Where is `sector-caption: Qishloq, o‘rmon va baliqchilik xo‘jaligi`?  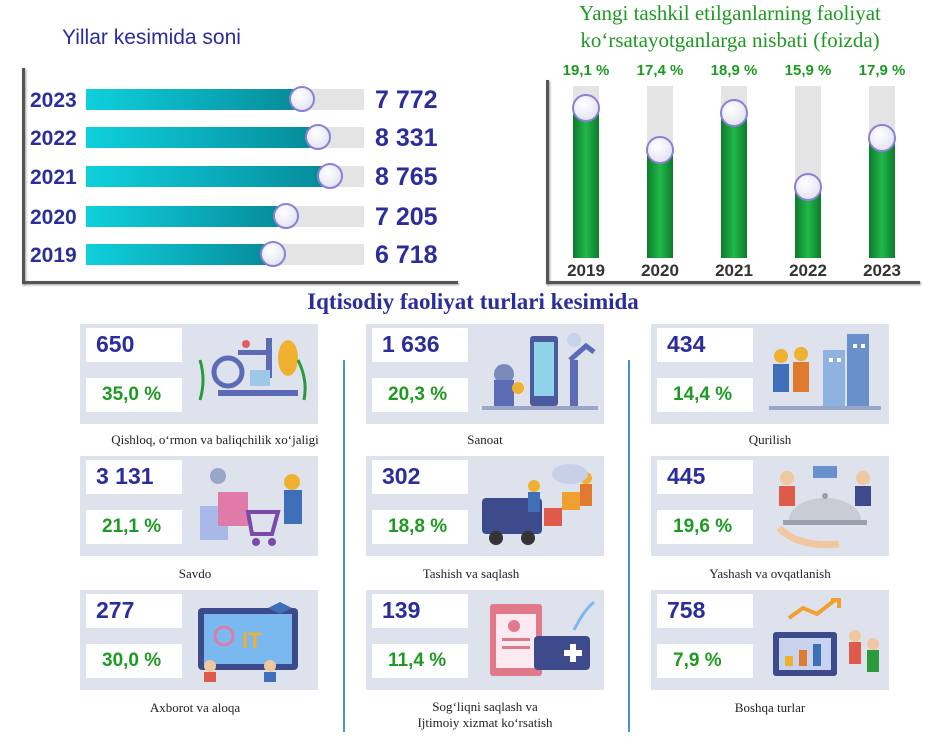 sector-caption: Qishloq, o‘rmon va baliqchilik xo‘jaligi is located at coordinates (215, 439).